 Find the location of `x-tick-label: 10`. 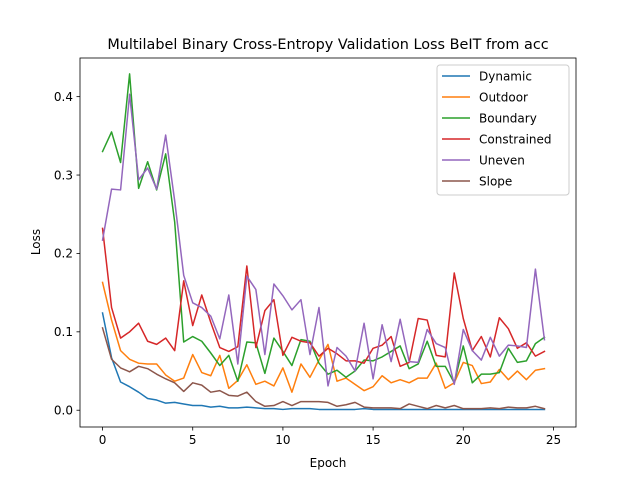

x-tick-label: 10 is located at coordinates (282, 440).